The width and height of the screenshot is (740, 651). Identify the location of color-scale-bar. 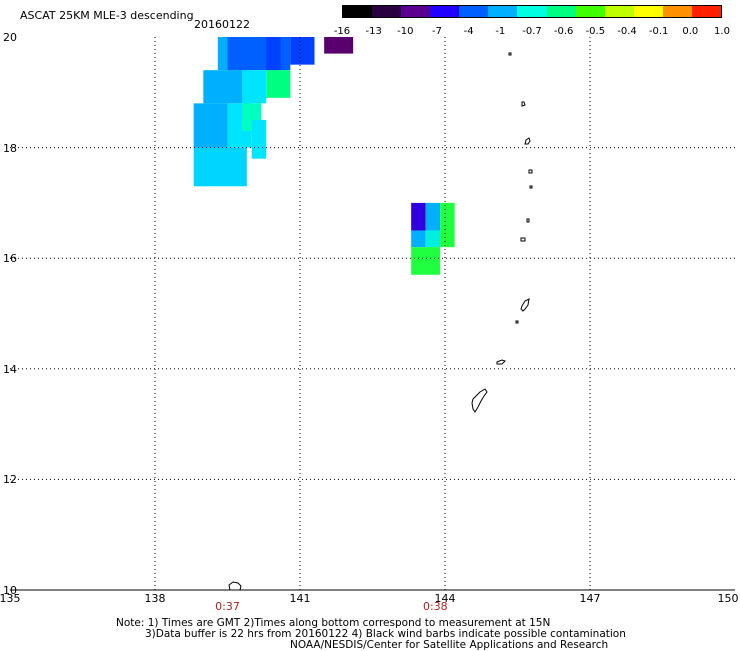
(532, 11).